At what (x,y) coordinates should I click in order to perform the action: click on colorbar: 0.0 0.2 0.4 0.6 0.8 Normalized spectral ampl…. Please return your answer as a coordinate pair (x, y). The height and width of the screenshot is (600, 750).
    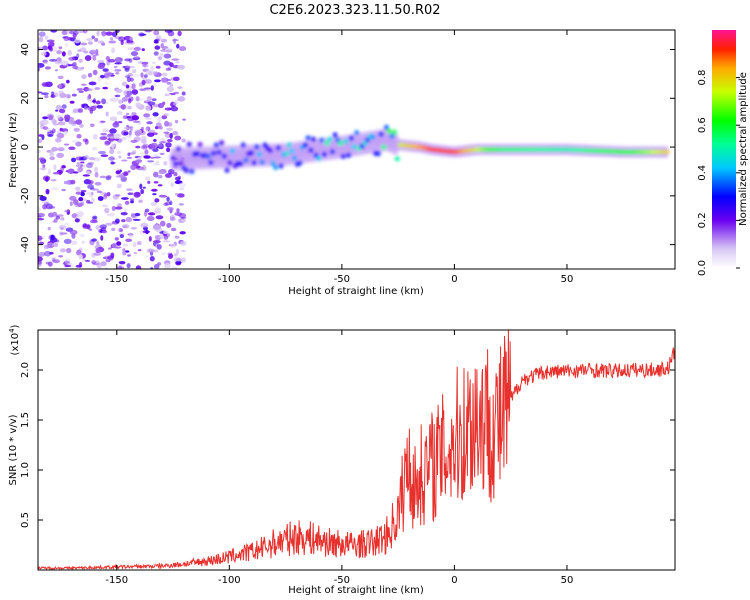
    Looking at the image, I should click on (723, 153).